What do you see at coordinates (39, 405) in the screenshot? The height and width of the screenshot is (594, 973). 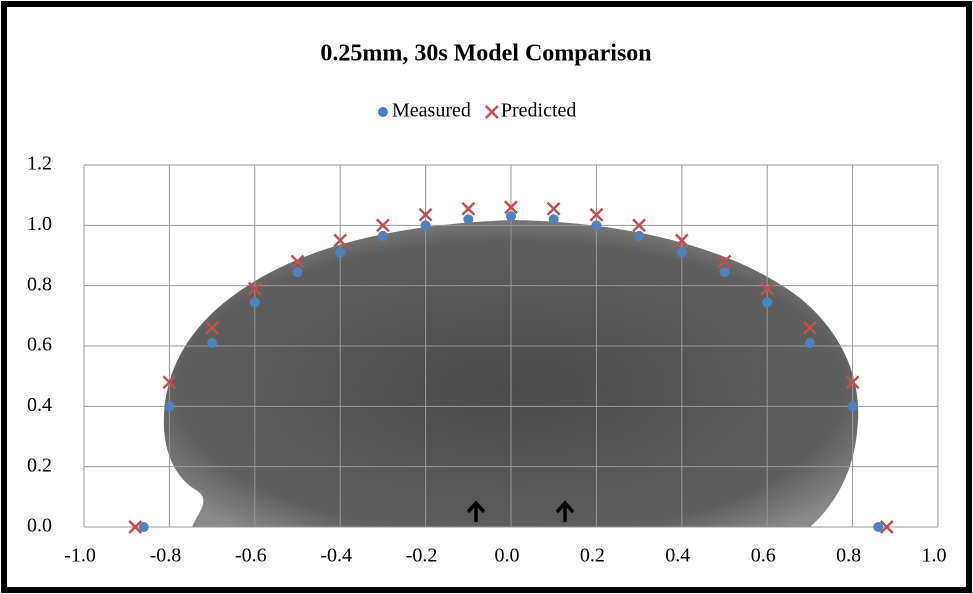 I see `y-tick-label: 0.4` at bounding box center [39, 405].